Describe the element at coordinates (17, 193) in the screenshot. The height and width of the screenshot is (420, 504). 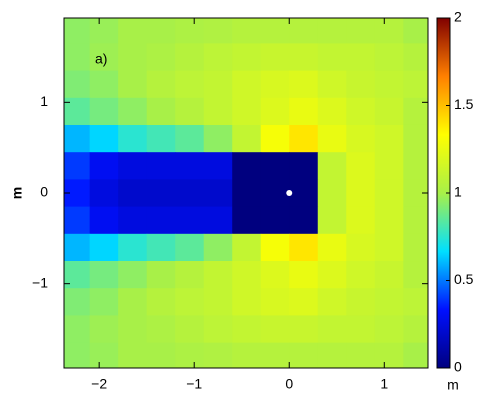
I see `y-axis-label: m` at that location.